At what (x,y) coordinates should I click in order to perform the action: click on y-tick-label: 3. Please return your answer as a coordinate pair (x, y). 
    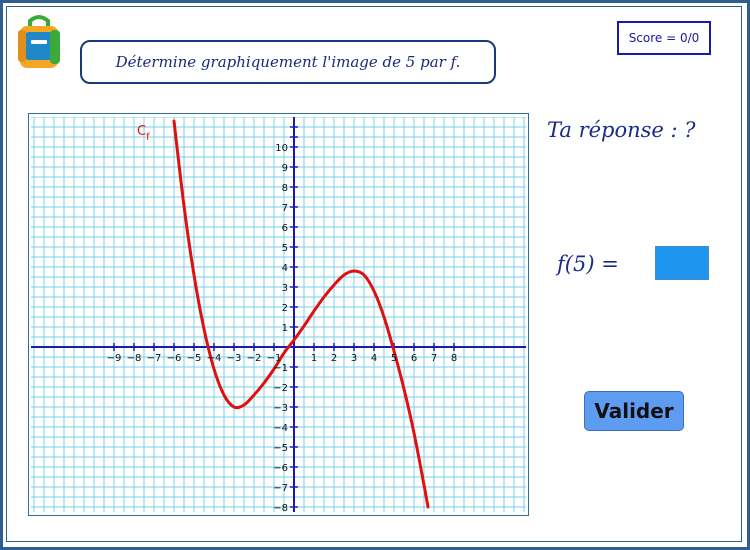
    Looking at the image, I should click on (285, 288).